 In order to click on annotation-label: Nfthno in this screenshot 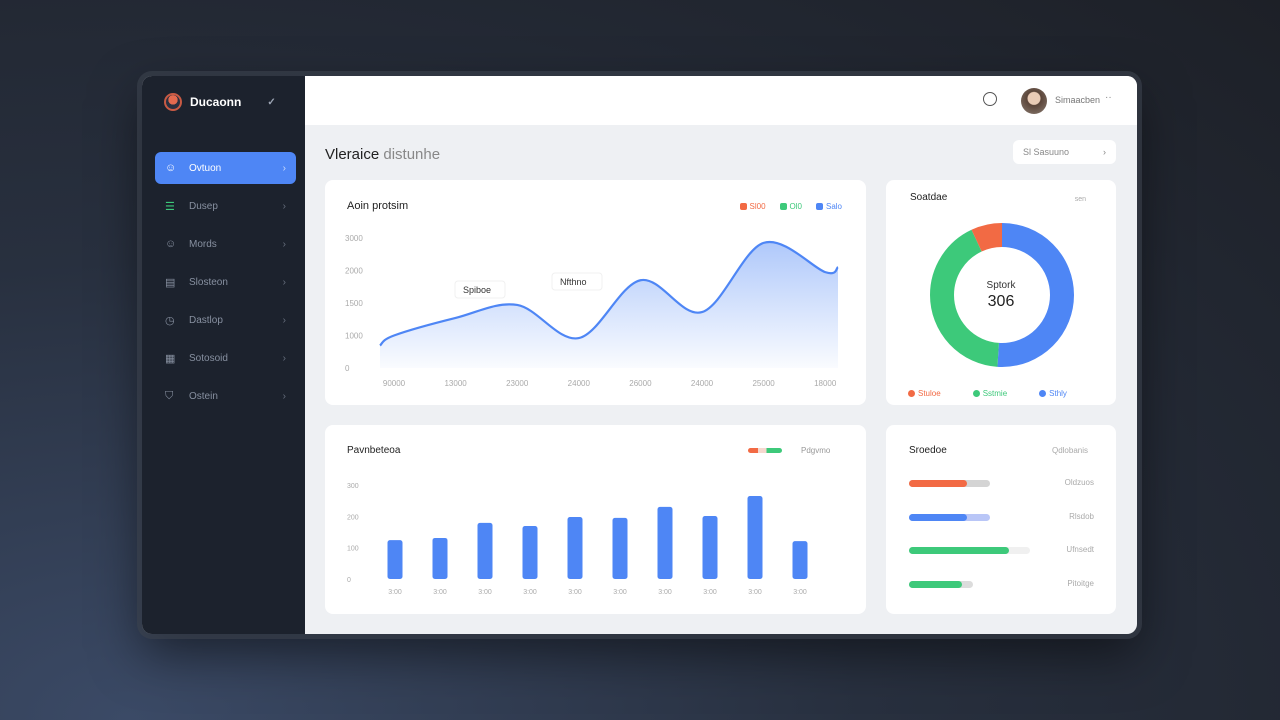, I will do `click(573, 282)`.